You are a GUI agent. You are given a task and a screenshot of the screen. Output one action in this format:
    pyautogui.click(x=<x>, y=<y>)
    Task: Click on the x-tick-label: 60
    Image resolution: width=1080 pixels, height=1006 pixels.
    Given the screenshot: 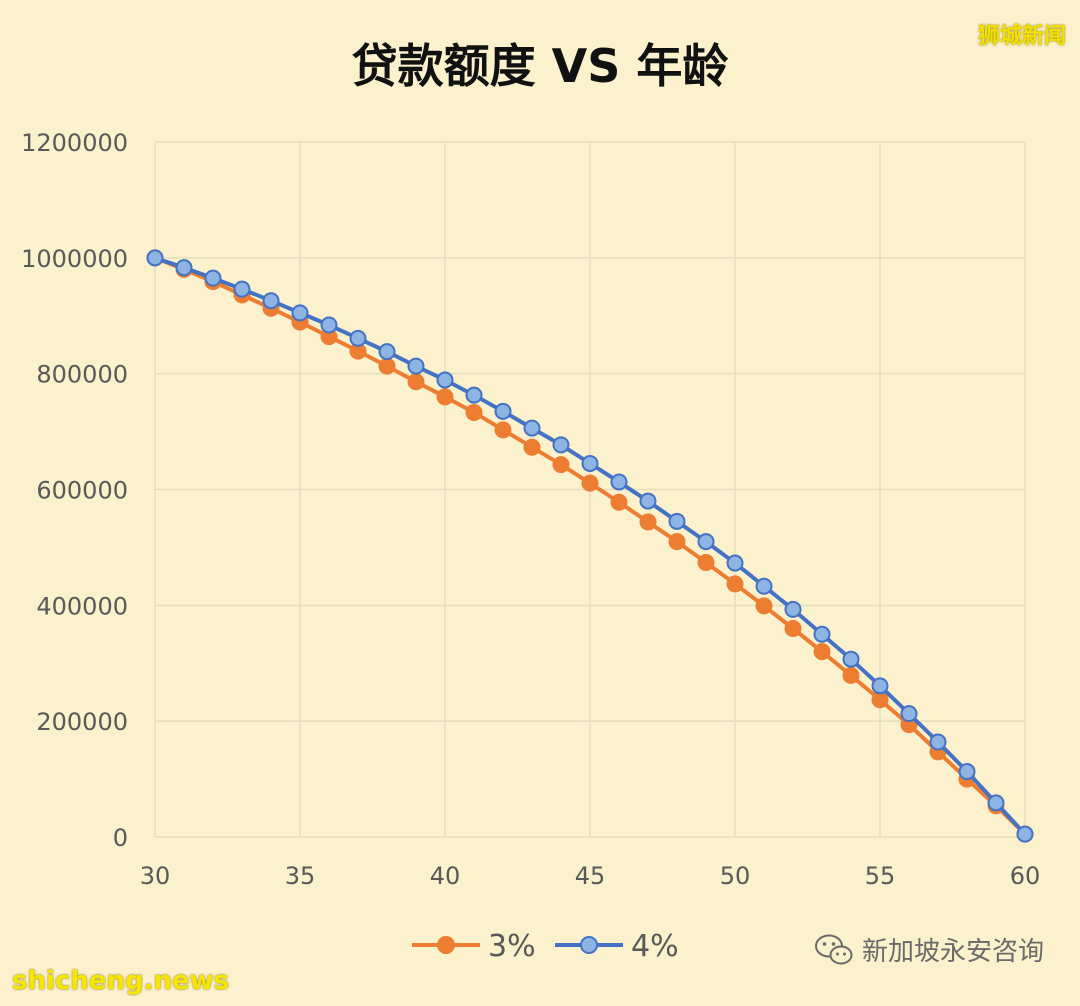 What is the action you would take?
    pyautogui.click(x=1025, y=876)
    